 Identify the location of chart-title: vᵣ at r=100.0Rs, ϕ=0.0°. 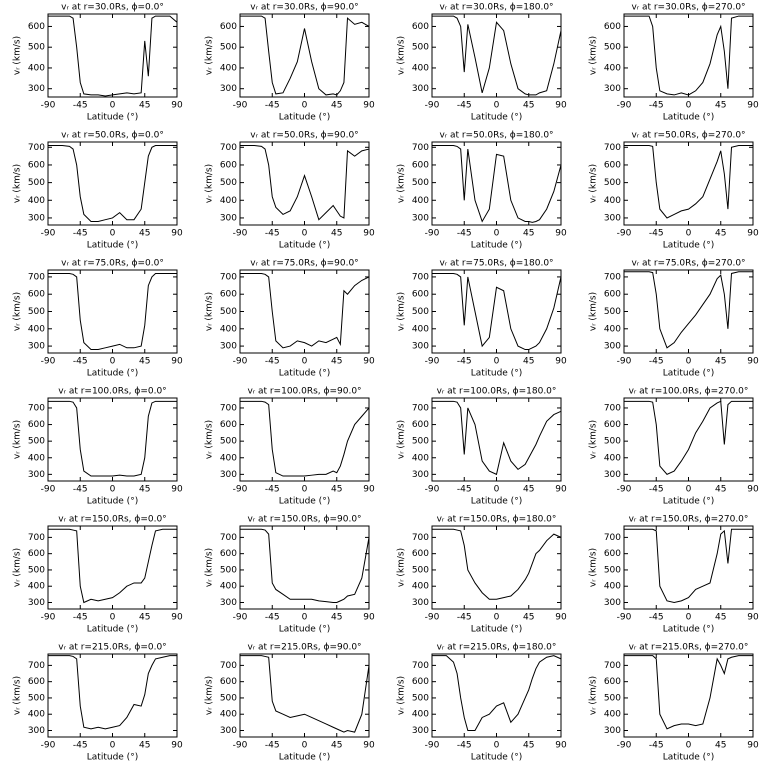
(112, 392).